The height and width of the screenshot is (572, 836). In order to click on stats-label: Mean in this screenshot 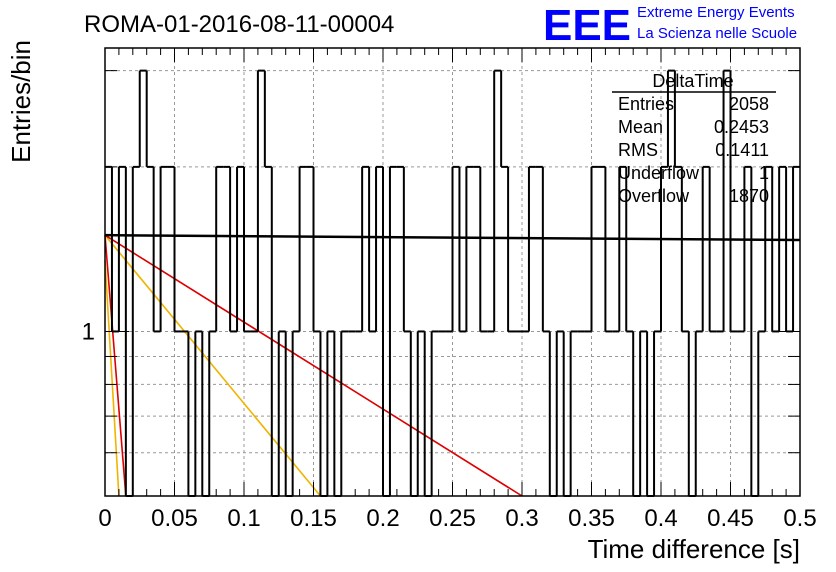, I will do `click(640, 127)`.